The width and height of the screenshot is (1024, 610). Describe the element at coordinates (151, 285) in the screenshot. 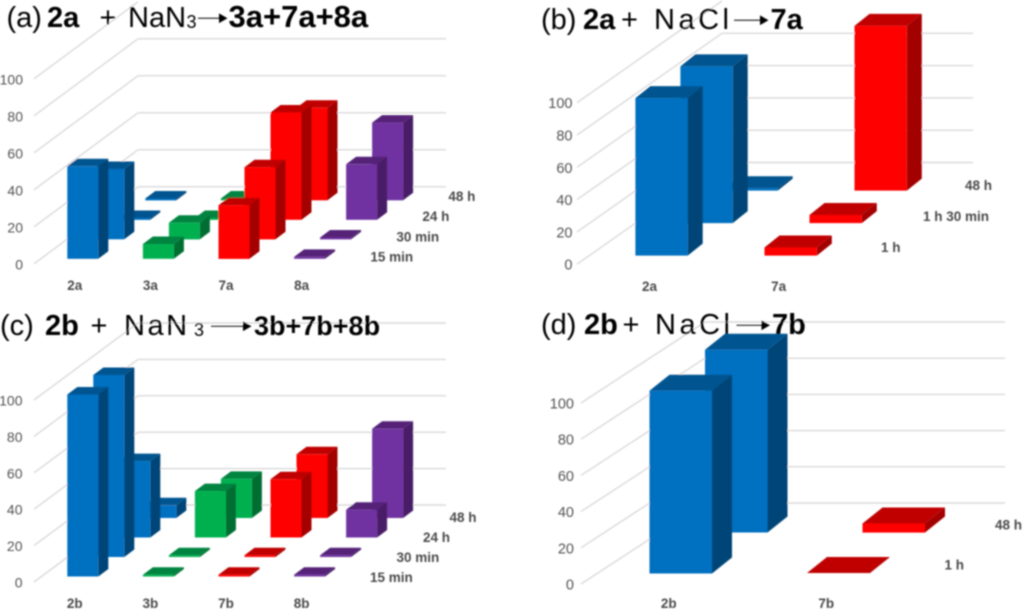

I see `svg-text: 3a` at that location.